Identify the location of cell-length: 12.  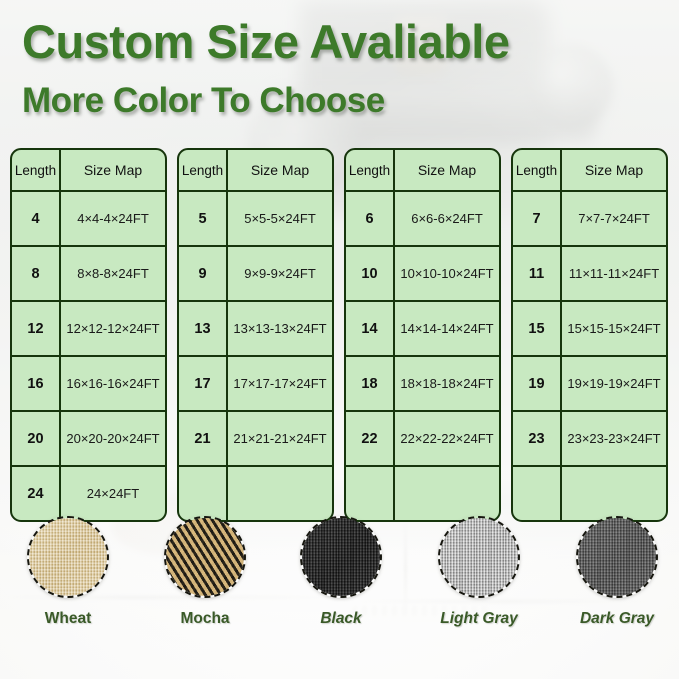
(36, 328).